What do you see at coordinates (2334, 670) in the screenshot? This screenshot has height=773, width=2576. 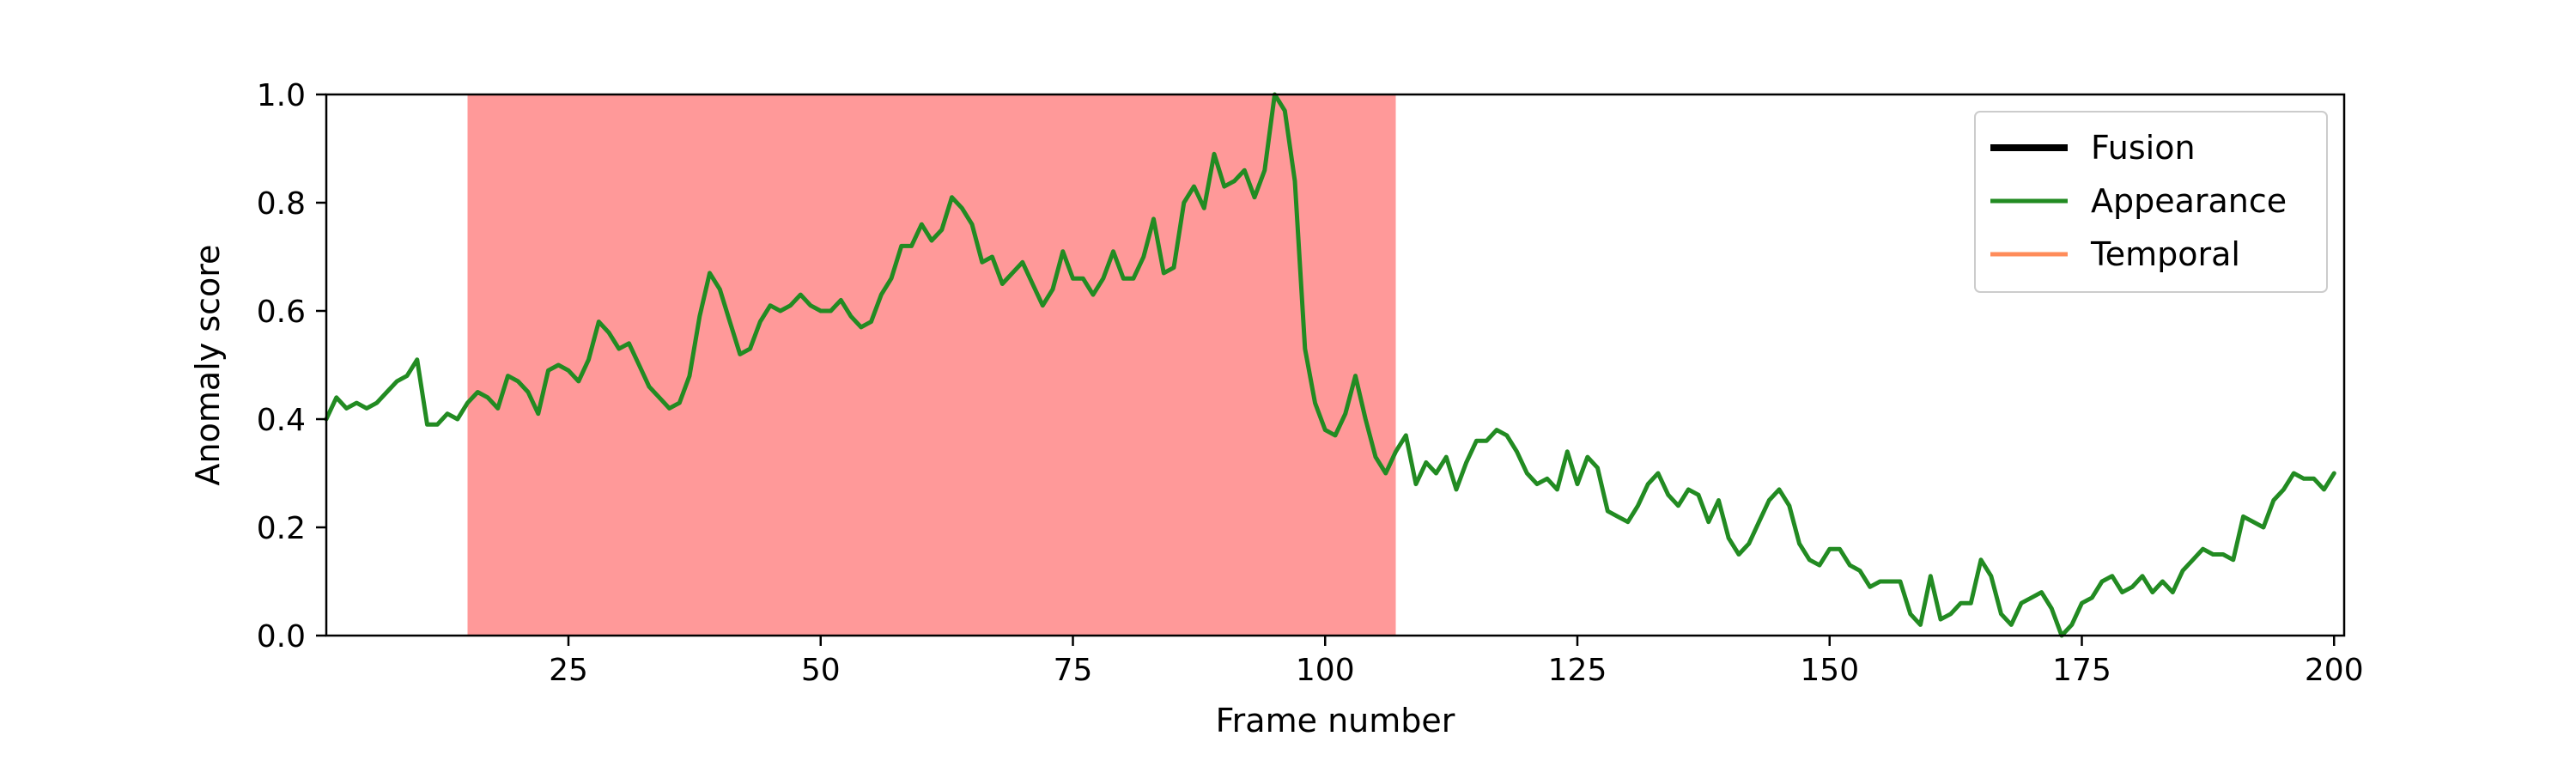 I see `x-tick-label: 200` at bounding box center [2334, 670].